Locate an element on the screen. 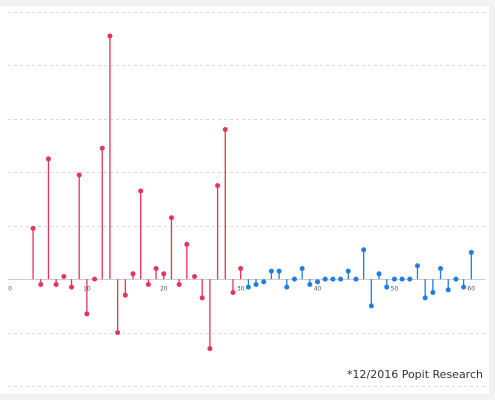 Image resolution: width=495 pixels, height=400 pixels. x-tick-label: 50 is located at coordinates (395, 289).